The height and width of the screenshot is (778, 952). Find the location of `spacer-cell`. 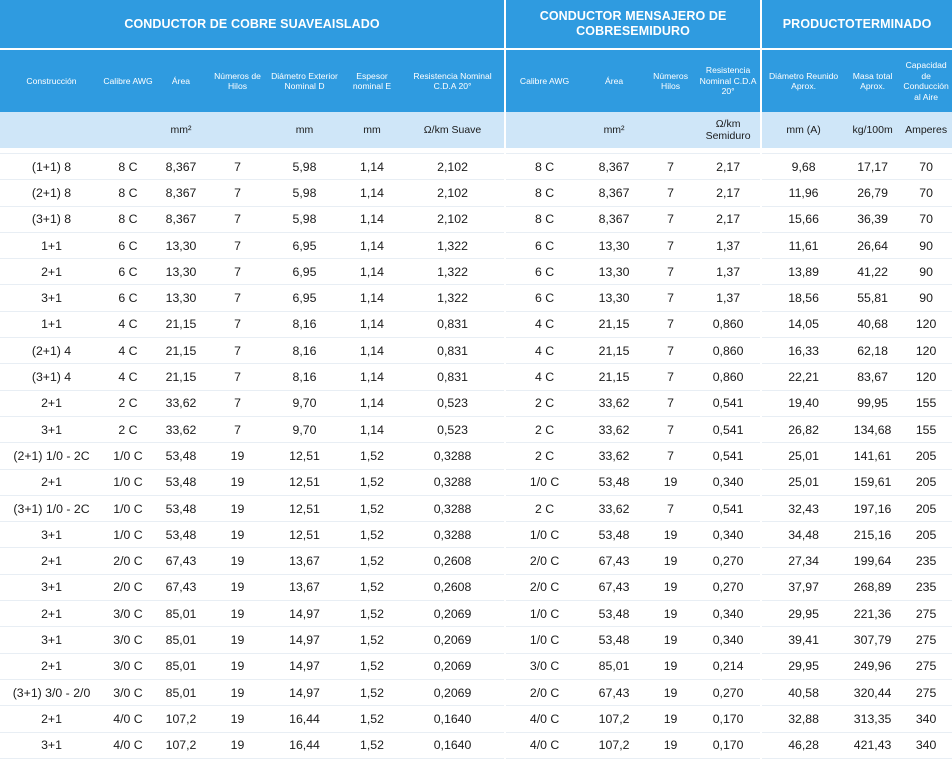

spacer-cell is located at coordinates (476, 151).